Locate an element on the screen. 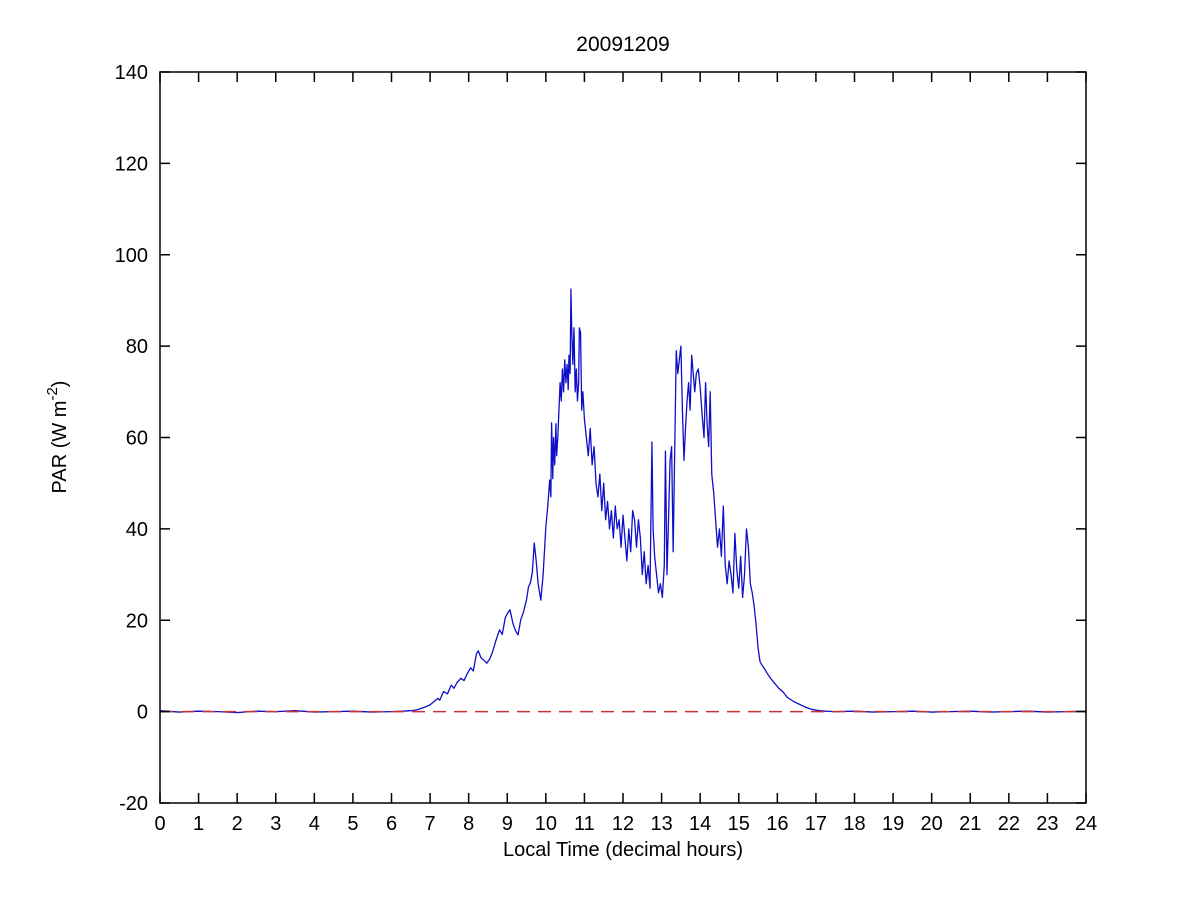 The height and width of the screenshot is (900, 1200). y-tick-label: 0 is located at coordinates (142, 713).